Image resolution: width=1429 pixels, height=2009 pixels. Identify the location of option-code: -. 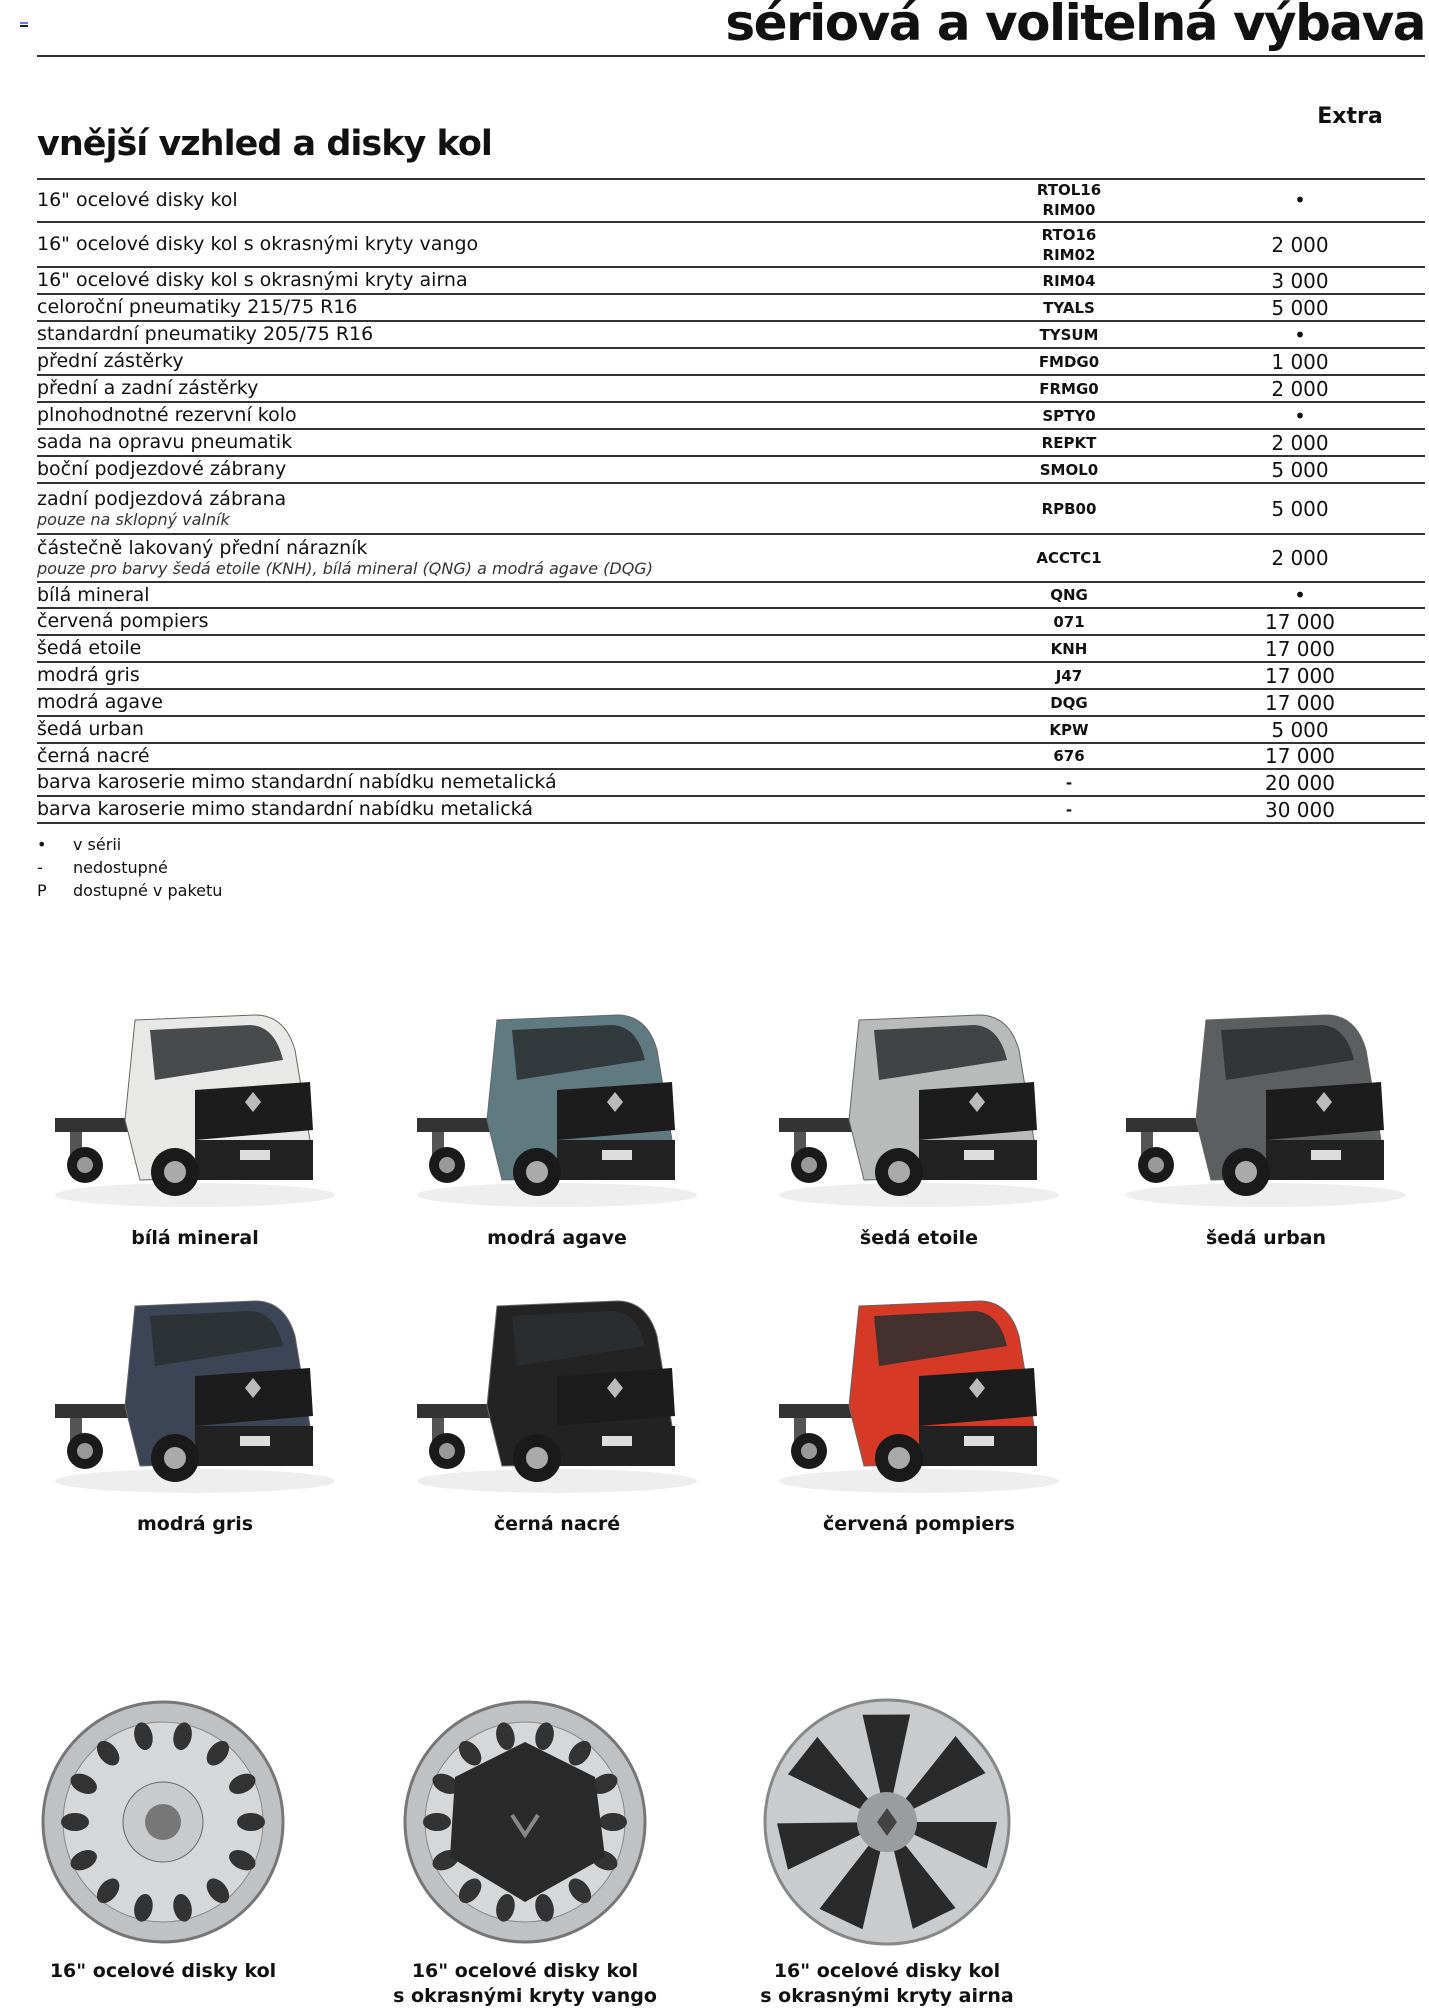
(1069, 809).